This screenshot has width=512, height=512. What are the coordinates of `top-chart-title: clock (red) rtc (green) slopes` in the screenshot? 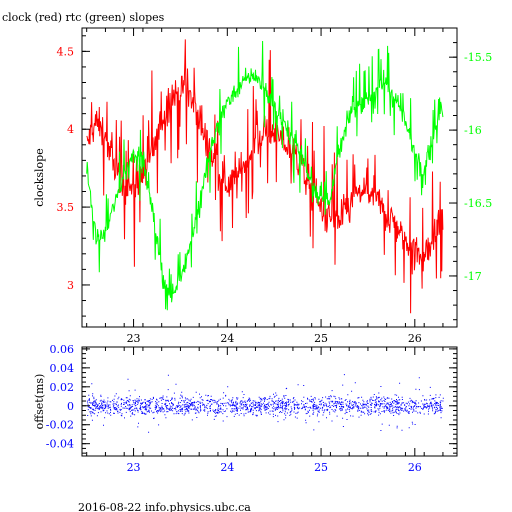 It's located at (83, 17).